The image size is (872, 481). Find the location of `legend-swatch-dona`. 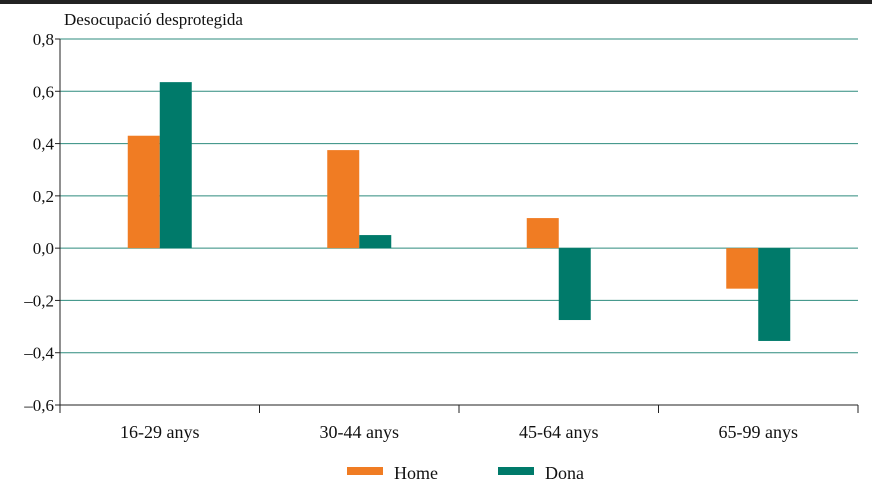

legend-swatch-dona is located at coordinates (516, 471).